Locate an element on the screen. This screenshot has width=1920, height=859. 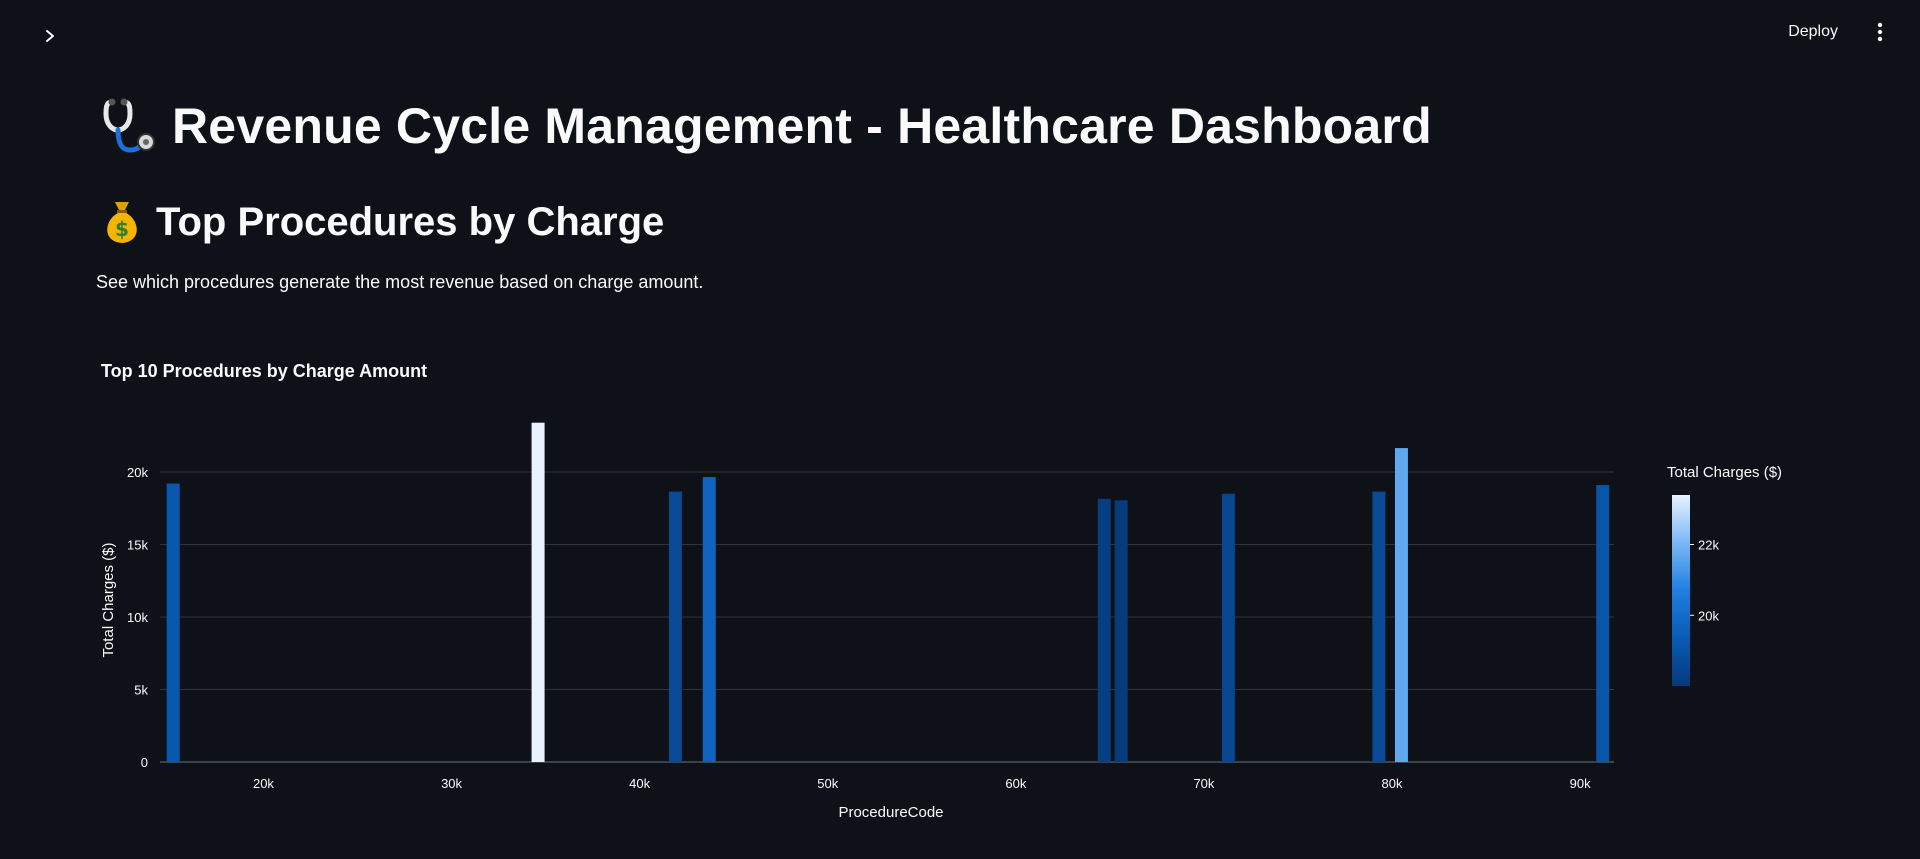
section-title: Top Procedures by Charge is located at coordinates (410, 221).